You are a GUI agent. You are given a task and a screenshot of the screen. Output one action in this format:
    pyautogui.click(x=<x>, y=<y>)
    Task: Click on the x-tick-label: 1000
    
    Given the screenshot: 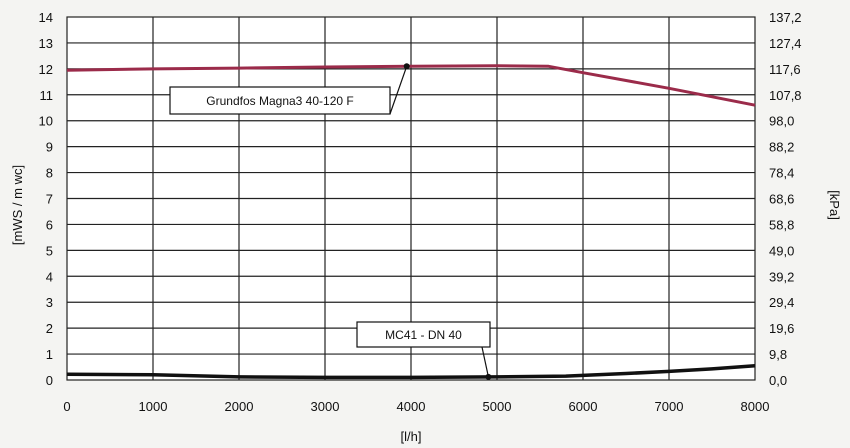 What is the action you would take?
    pyautogui.click(x=153, y=406)
    